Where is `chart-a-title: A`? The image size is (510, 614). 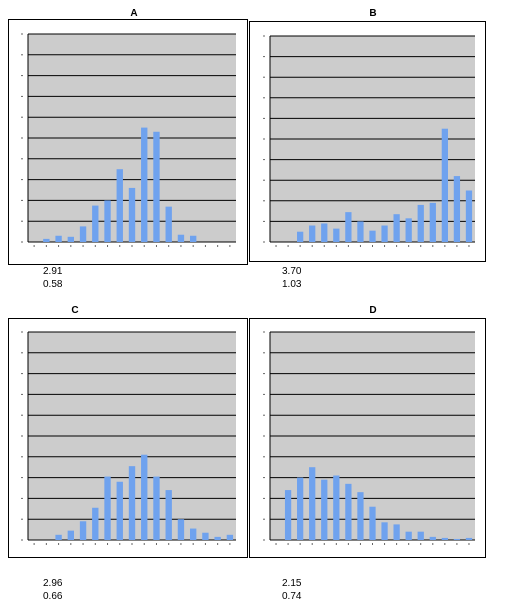
chart-a-title: A is located at coordinates (134, 13).